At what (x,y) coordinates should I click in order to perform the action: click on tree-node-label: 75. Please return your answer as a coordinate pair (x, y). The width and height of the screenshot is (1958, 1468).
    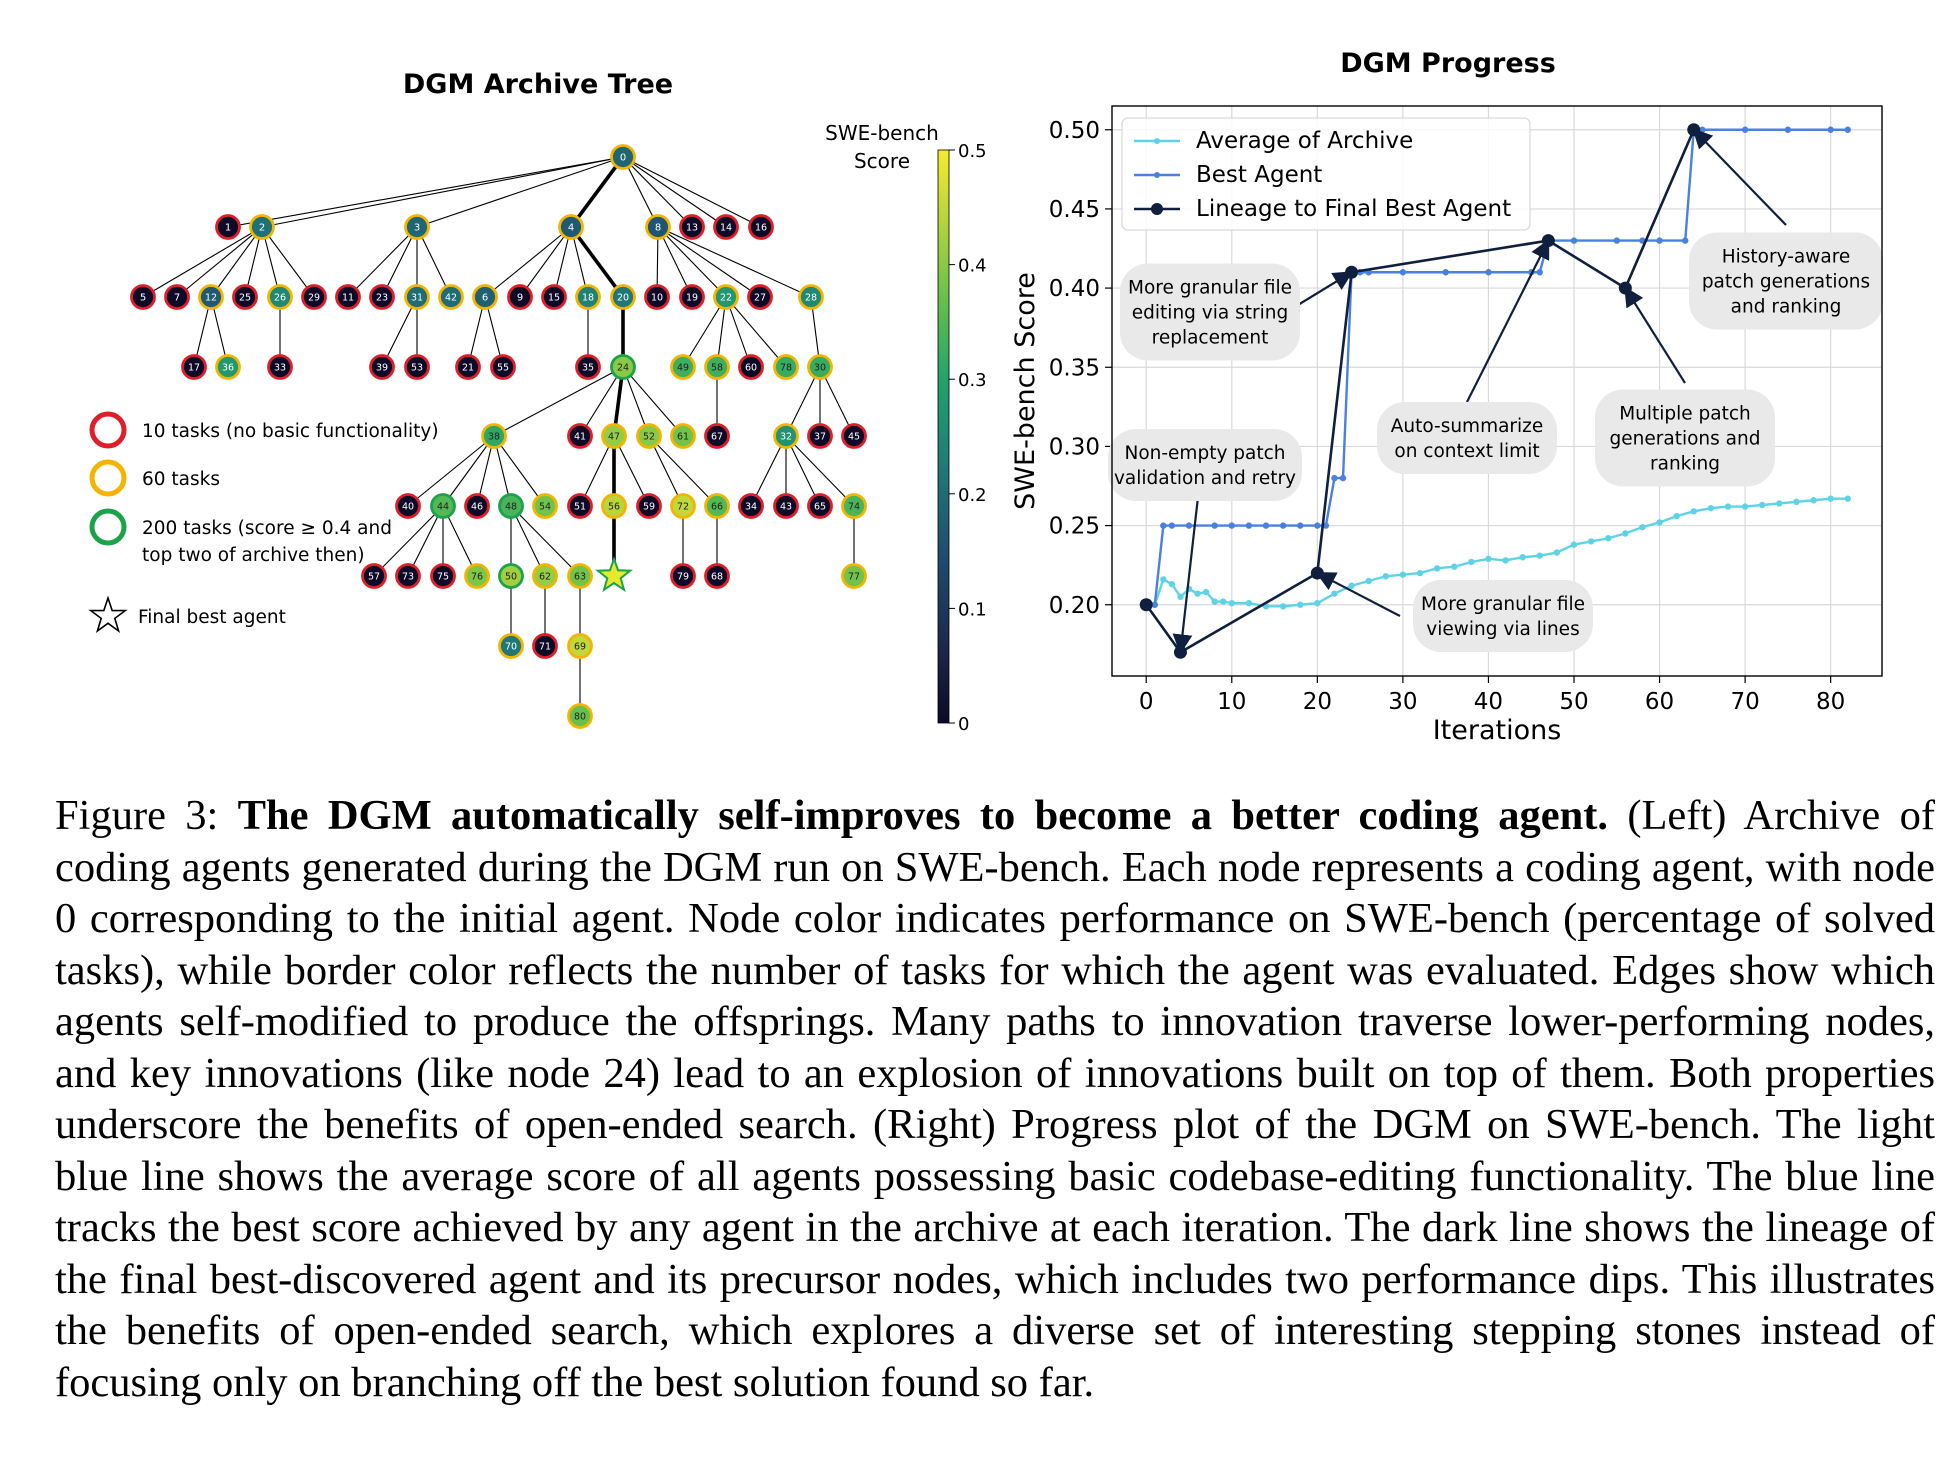
    Looking at the image, I should click on (443, 576).